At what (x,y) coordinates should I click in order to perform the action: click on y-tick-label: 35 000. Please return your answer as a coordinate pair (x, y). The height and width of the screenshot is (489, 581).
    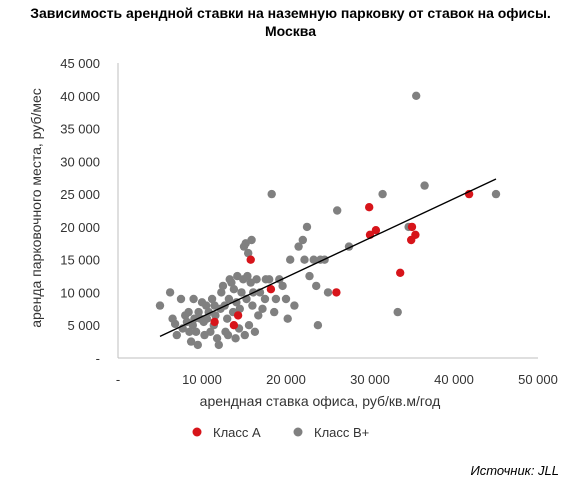
    Looking at the image, I should click on (80, 129).